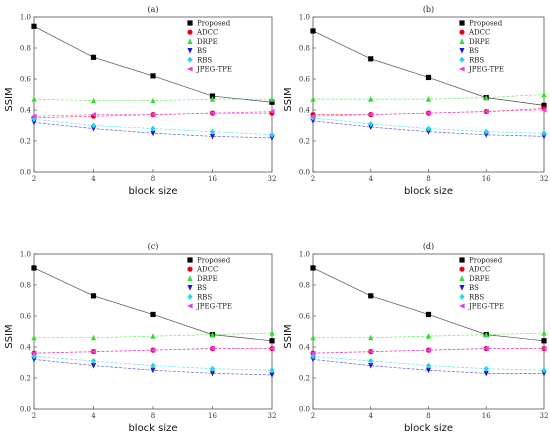  What do you see at coordinates (214, 307) in the screenshot?
I see `legend-label: JPEG-TPE` at bounding box center [214, 307].